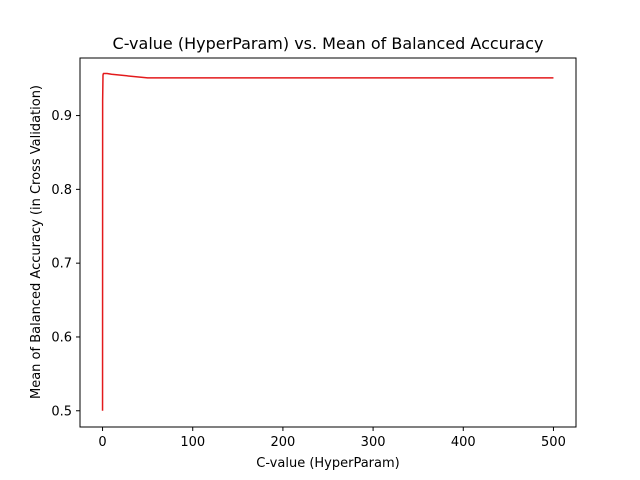 Image resolution: width=640 pixels, height=480 pixels. I want to click on x-tick-label: 500, so click(553, 442).